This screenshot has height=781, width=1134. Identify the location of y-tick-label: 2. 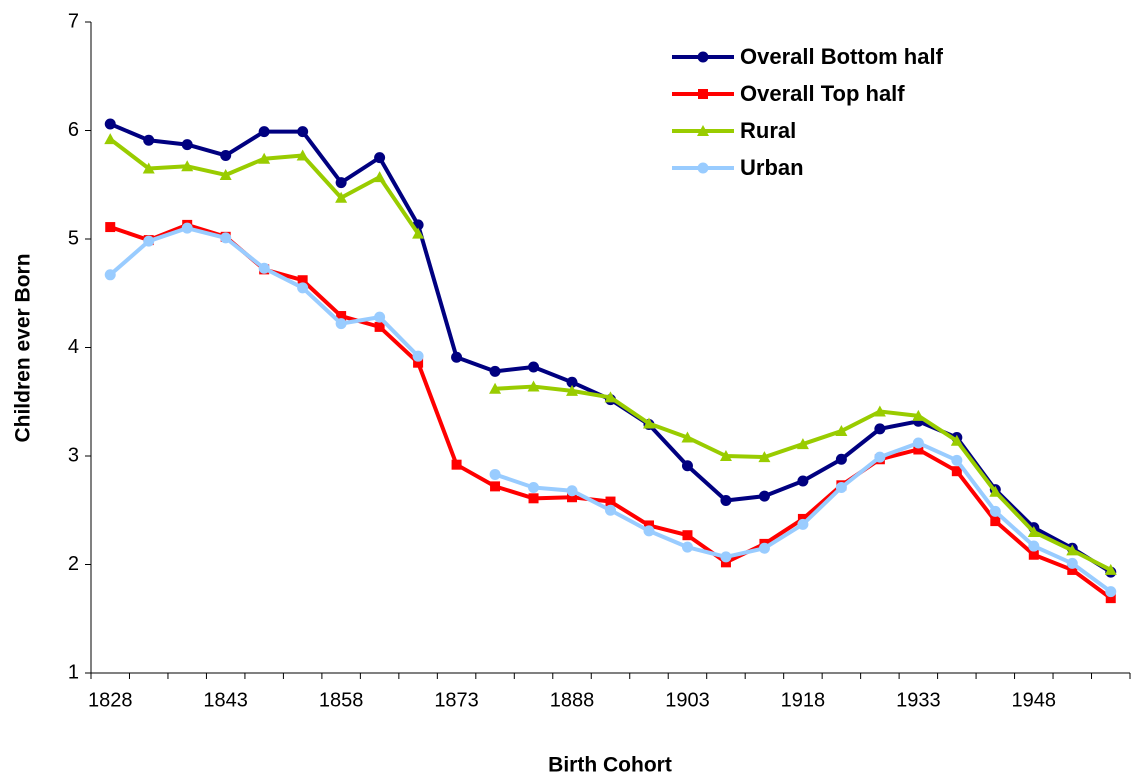
(73, 564).